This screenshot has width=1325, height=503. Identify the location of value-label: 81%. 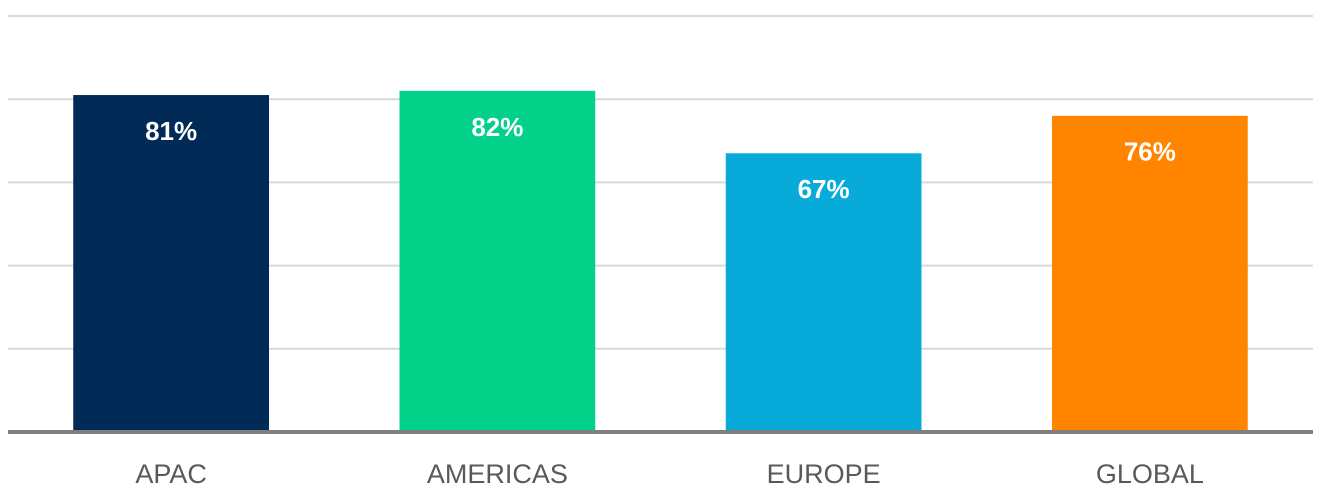
(171, 131).